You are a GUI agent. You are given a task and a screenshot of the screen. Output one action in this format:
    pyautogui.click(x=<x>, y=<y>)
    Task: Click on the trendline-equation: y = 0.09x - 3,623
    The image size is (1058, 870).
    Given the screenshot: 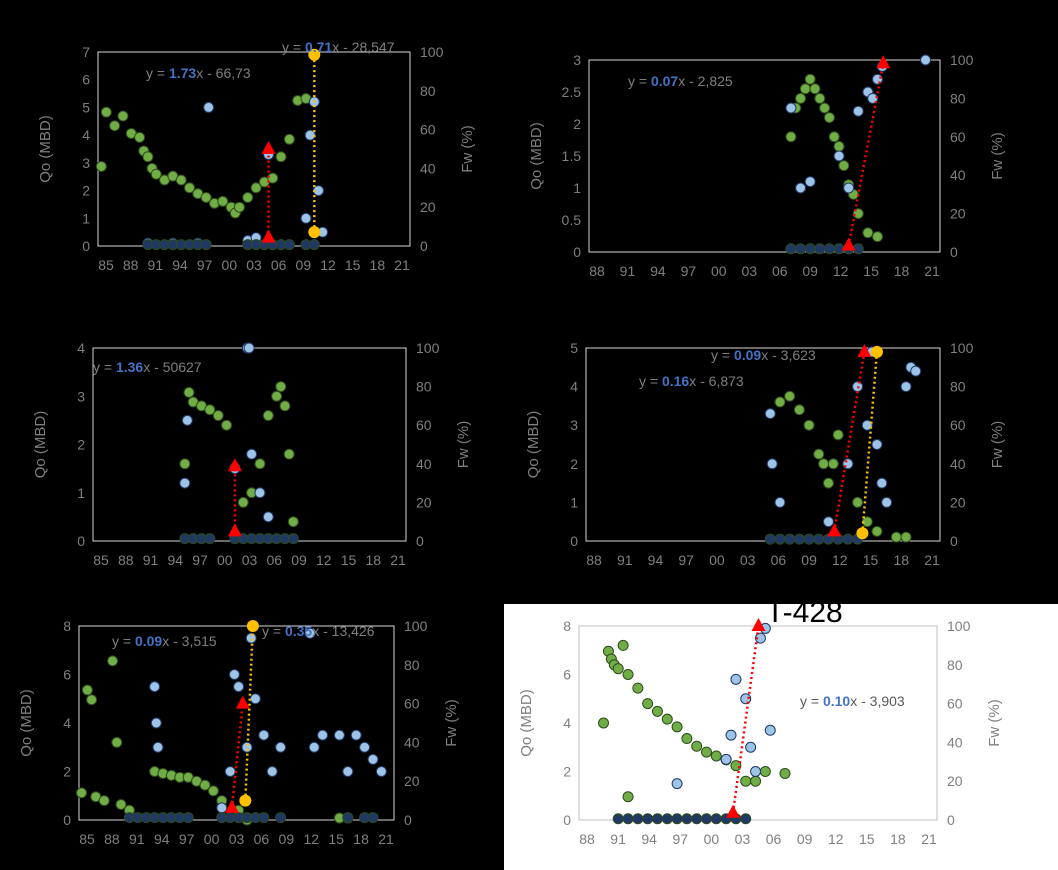 What is the action you would take?
    pyautogui.click(x=763, y=355)
    